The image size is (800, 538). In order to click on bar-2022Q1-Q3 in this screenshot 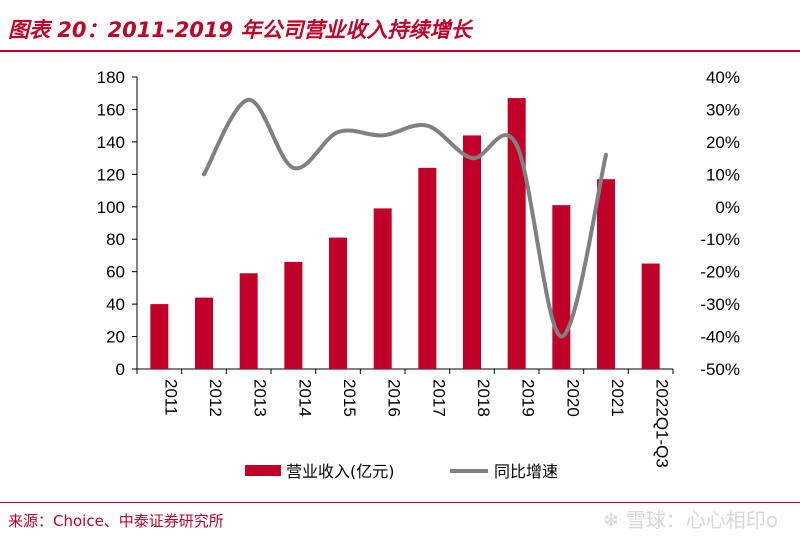, I will do `click(650, 316)`.